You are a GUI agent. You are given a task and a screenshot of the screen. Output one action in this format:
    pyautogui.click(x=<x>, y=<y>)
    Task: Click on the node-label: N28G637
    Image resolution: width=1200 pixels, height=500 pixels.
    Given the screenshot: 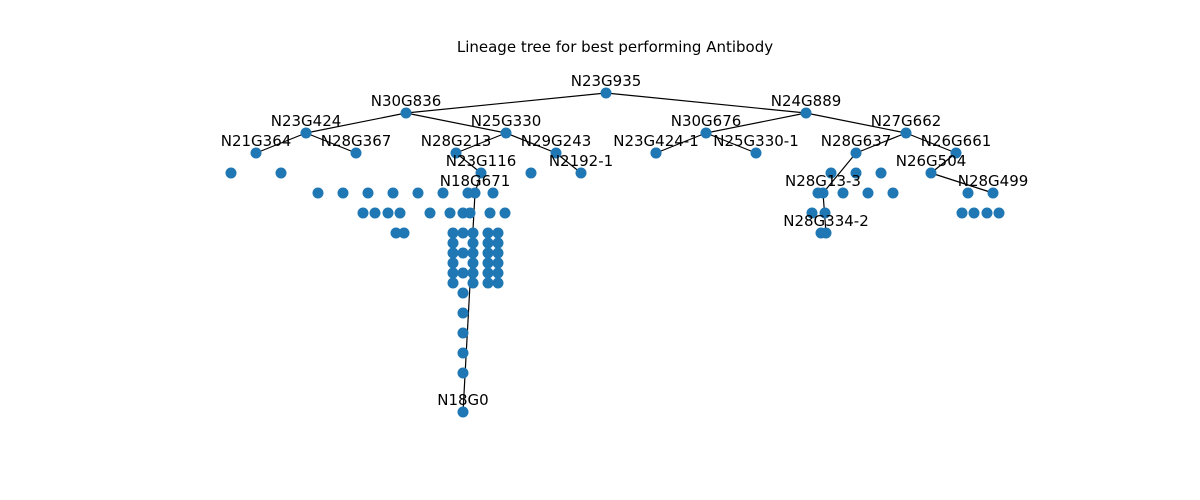 What is the action you would take?
    pyautogui.click(x=856, y=141)
    